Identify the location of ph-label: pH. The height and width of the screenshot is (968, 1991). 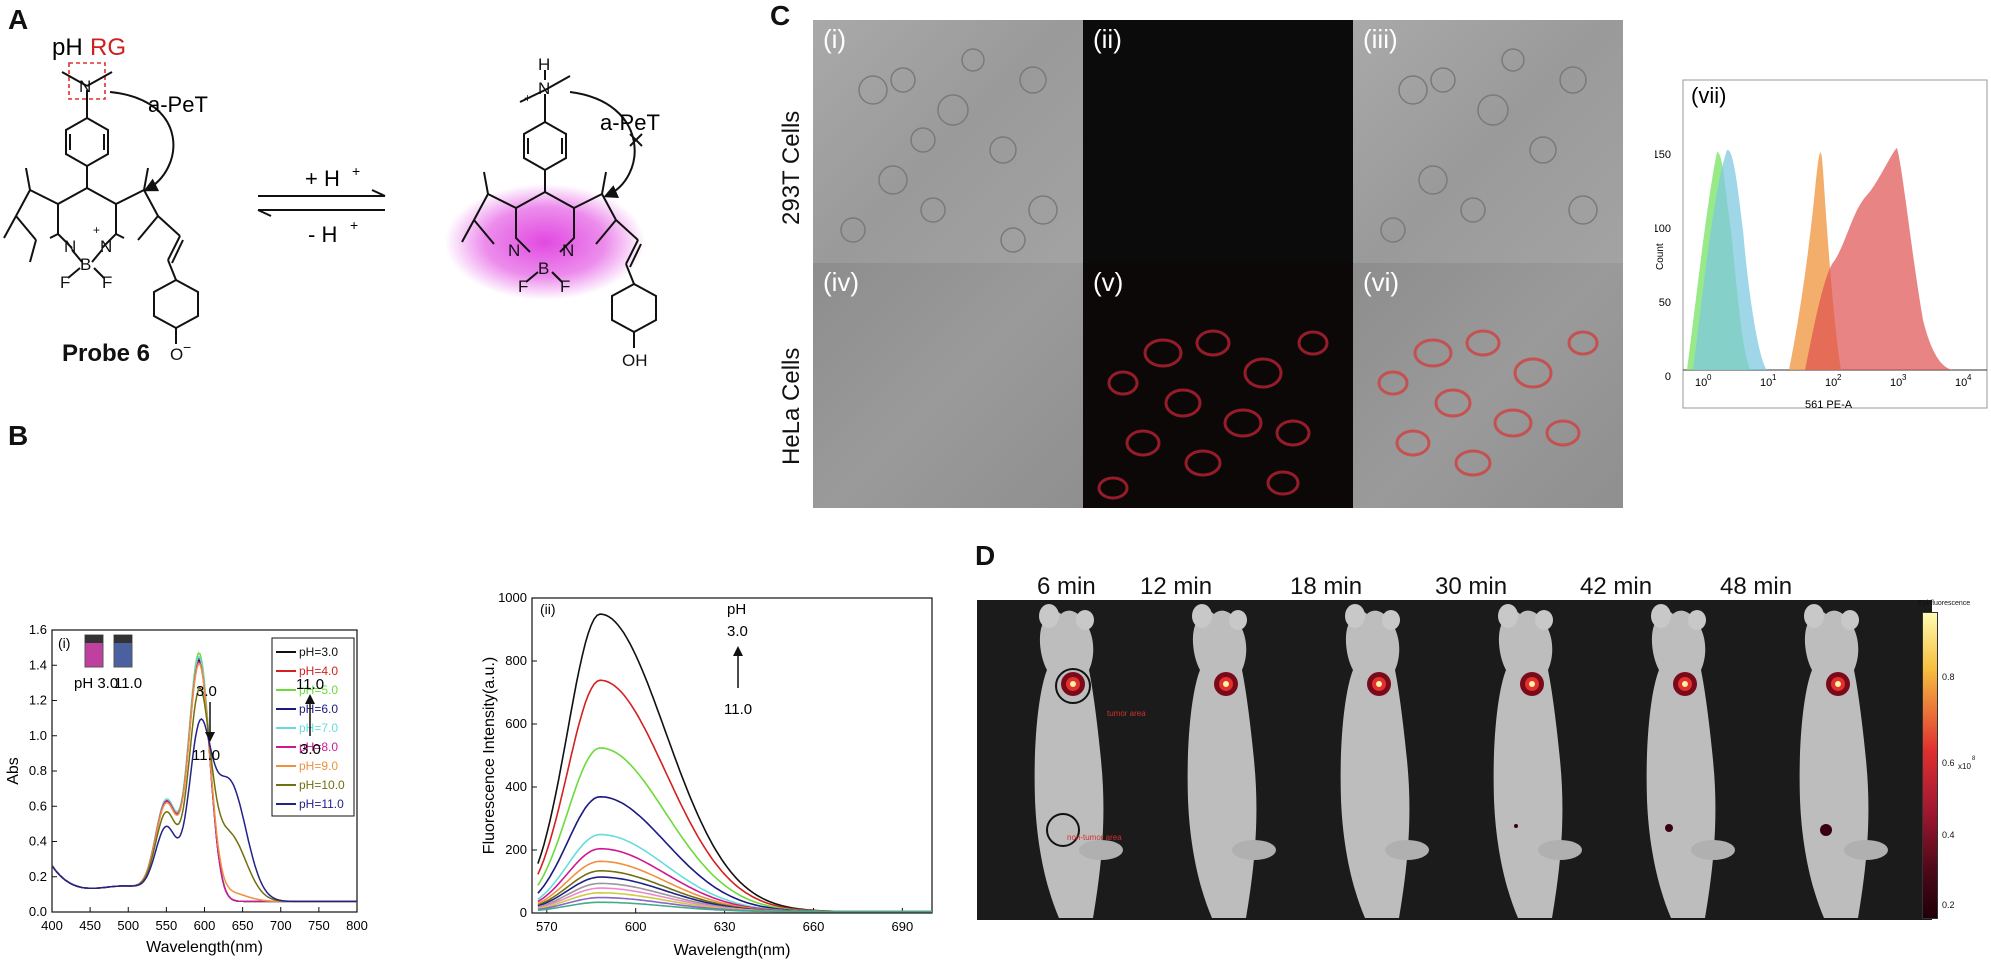
(67, 47).